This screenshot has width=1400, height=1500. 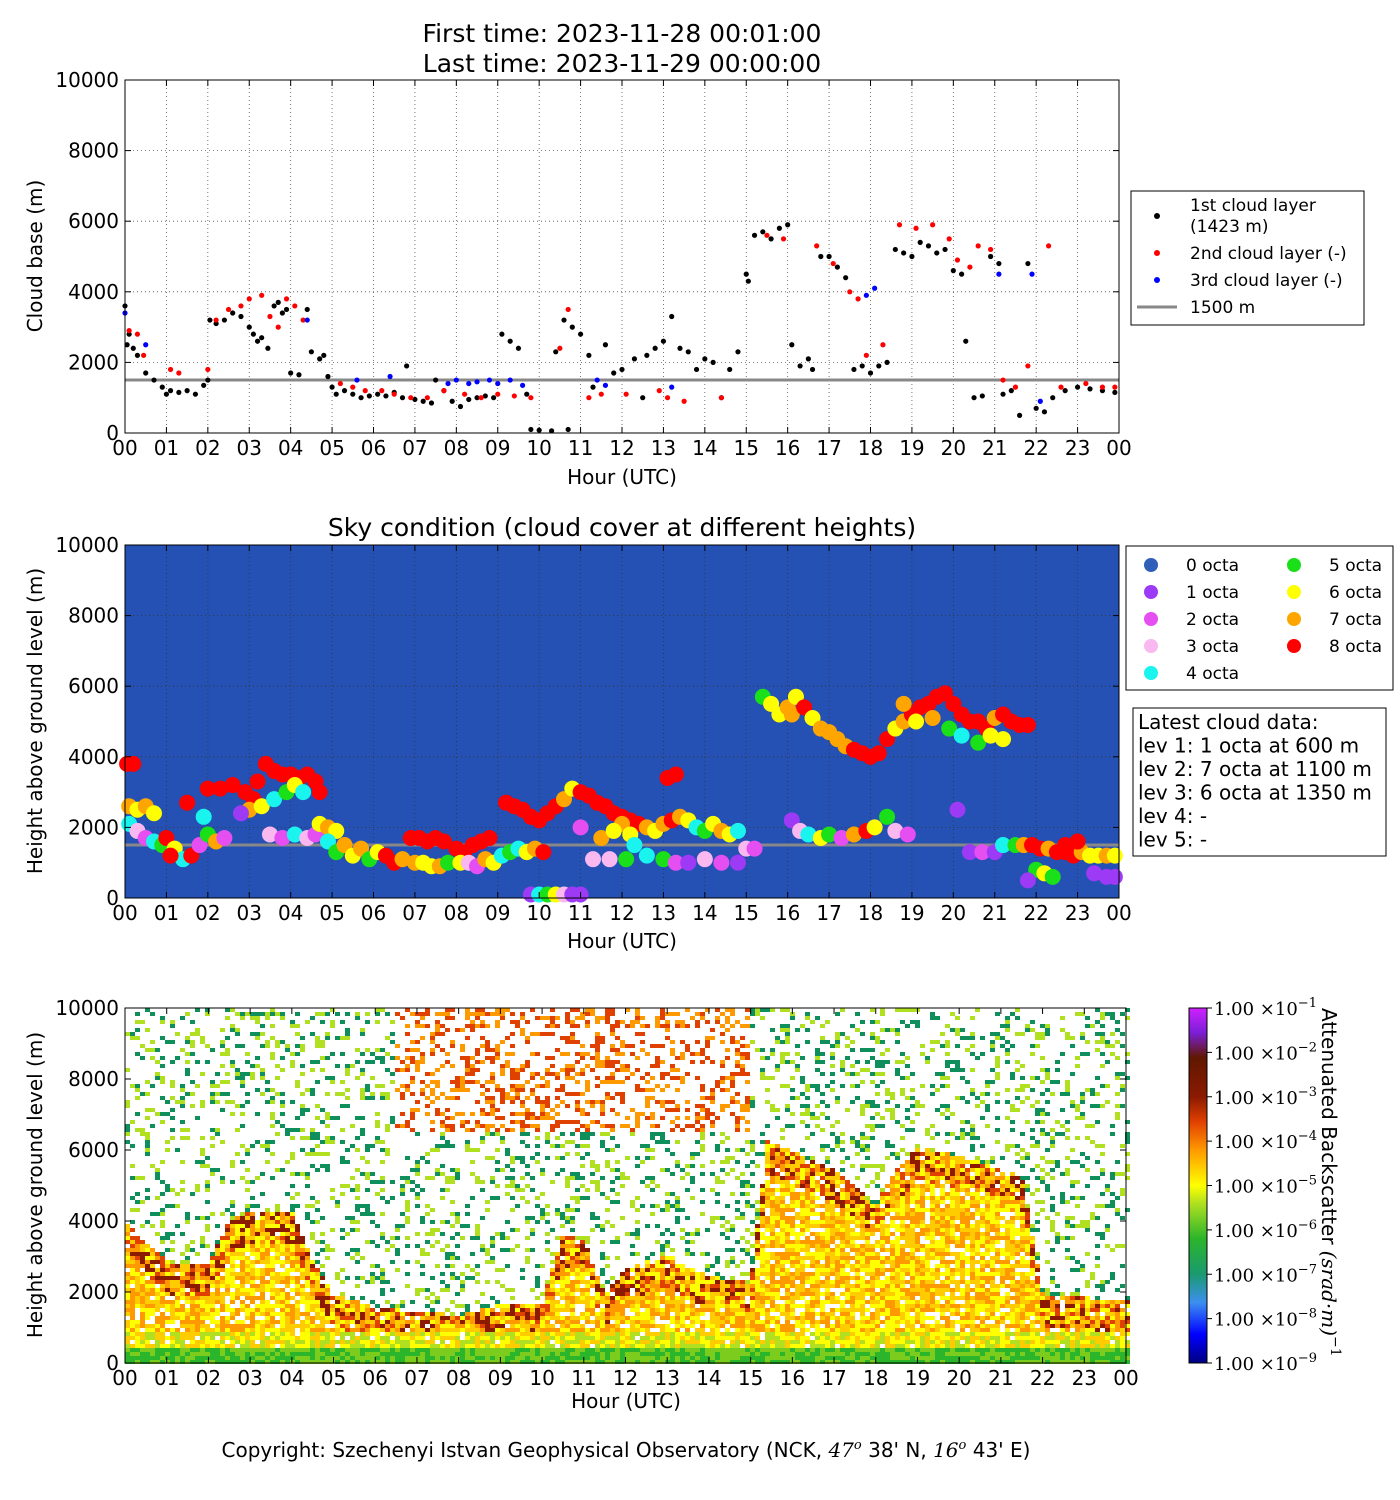 What do you see at coordinates (93, 362) in the screenshot?
I see `y-tick-label: 2000` at bounding box center [93, 362].